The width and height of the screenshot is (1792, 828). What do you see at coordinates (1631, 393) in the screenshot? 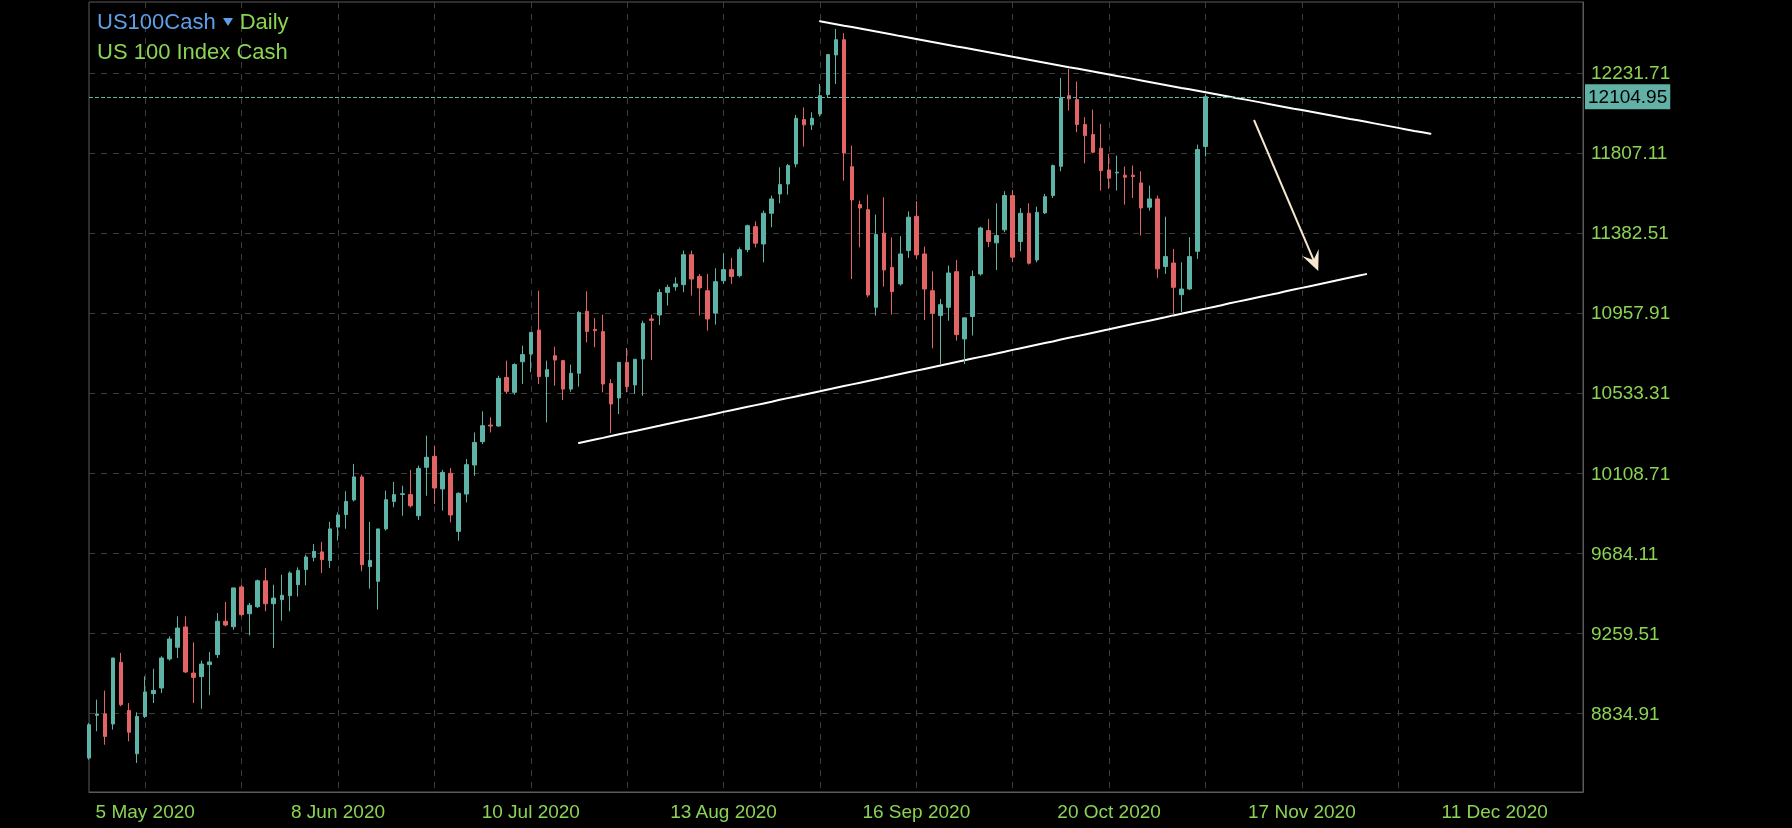
I see `y-tick-label: 10533.31` at bounding box center [1631, 393].